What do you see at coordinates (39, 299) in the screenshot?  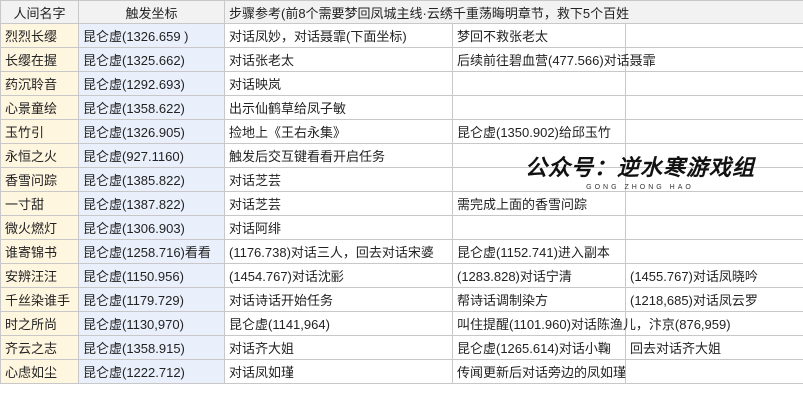 I see `quest-name: 千丝染谁手` at bounding box center [39, 299].